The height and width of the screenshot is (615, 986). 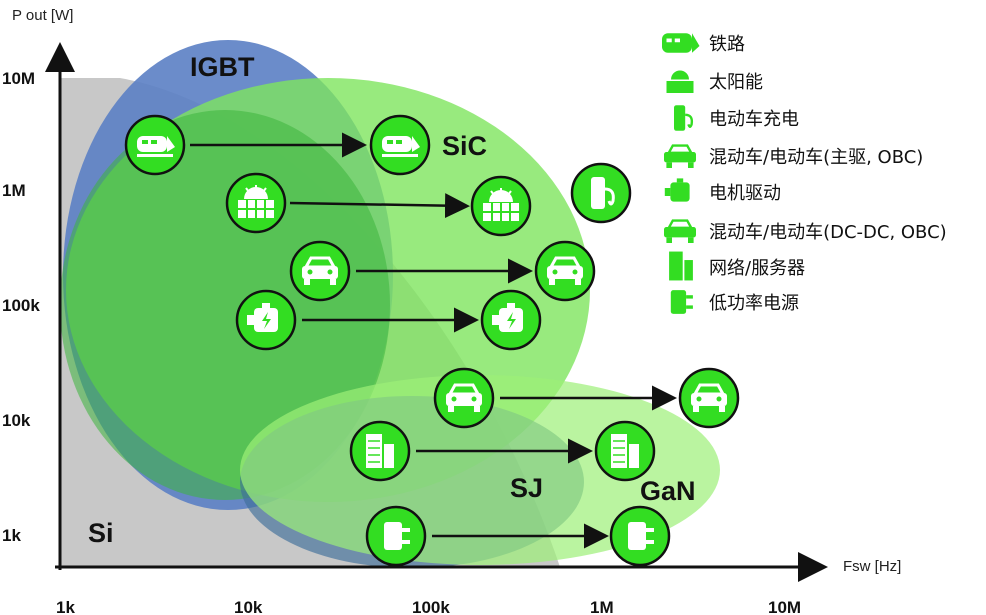 What do you see at coordinates (754, 303) in the screenshot?
I see `legend-label: 低功率电源` at bounding box center [754, 303].